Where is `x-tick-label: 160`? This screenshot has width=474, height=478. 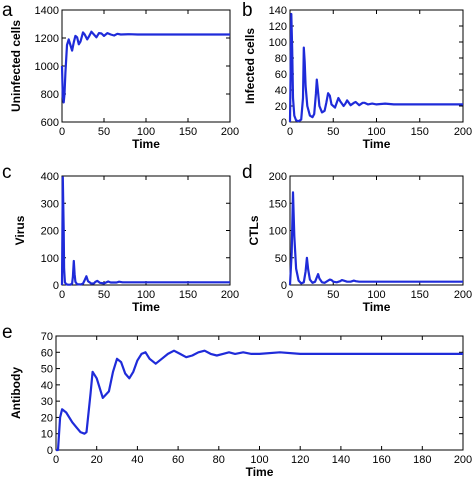 x-tick-label: 160 is located at coordinates (381, 460).